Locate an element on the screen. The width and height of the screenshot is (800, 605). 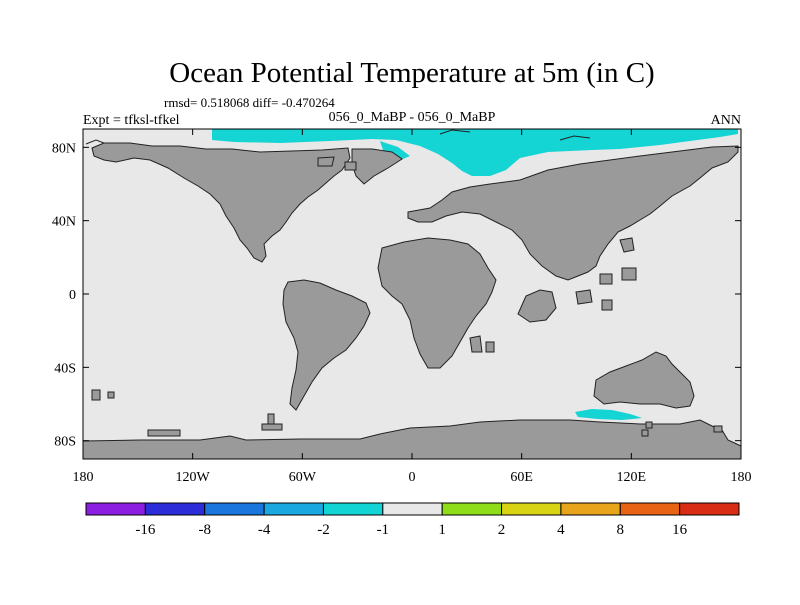
colorbar-label: -8 is located at coordinates (204, 530).